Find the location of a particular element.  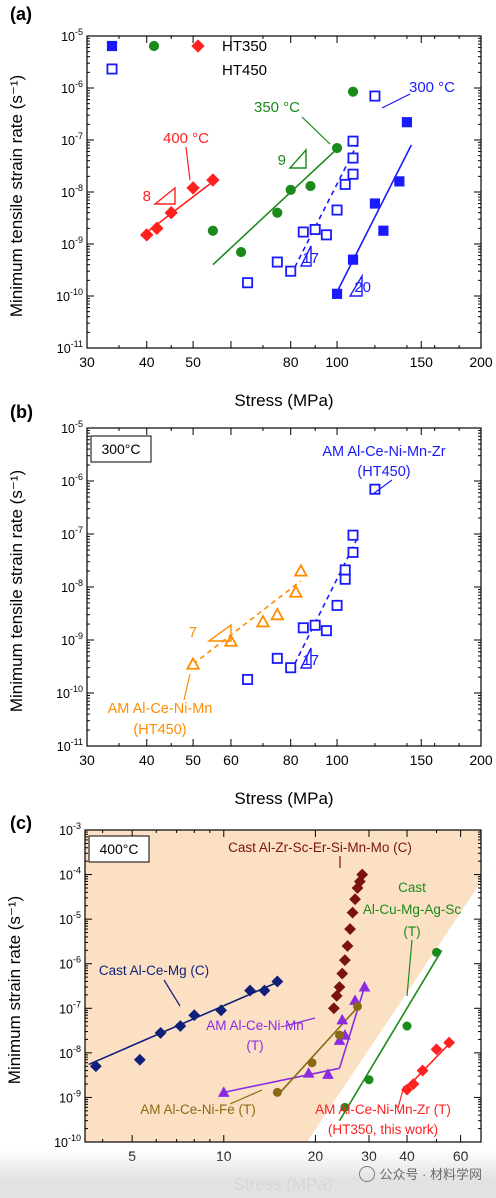

panel-label: (c) is located at coordinates (21, 823).